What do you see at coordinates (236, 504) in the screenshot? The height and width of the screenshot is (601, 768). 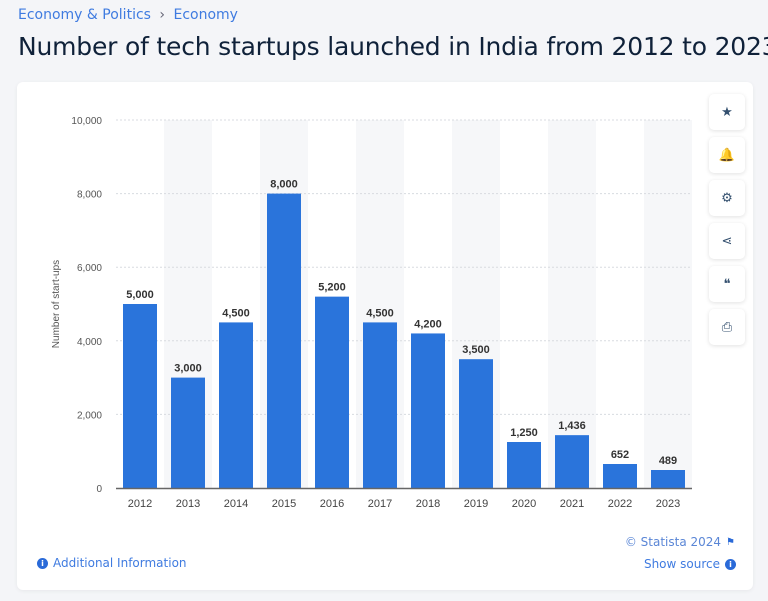 I see `x-tick-label: 2014` at bounding box center [236, 504].